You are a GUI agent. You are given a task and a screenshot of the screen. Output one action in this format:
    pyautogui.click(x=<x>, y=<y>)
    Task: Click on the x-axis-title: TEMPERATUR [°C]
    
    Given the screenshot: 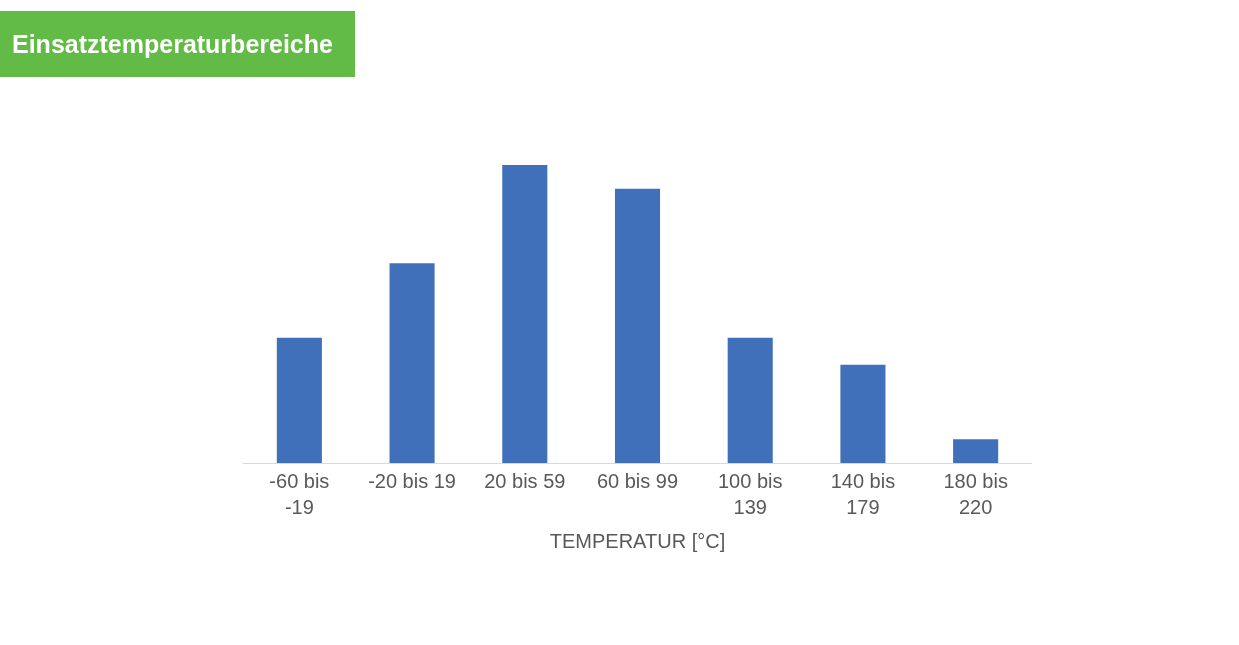 What is the action you would take?
    pyautogui.click(x=637, y=540)
    